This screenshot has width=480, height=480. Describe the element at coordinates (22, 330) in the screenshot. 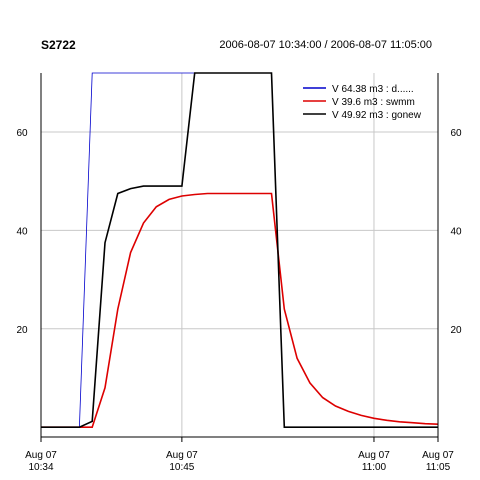

I see `y-tick-label-left: 20` at that location.